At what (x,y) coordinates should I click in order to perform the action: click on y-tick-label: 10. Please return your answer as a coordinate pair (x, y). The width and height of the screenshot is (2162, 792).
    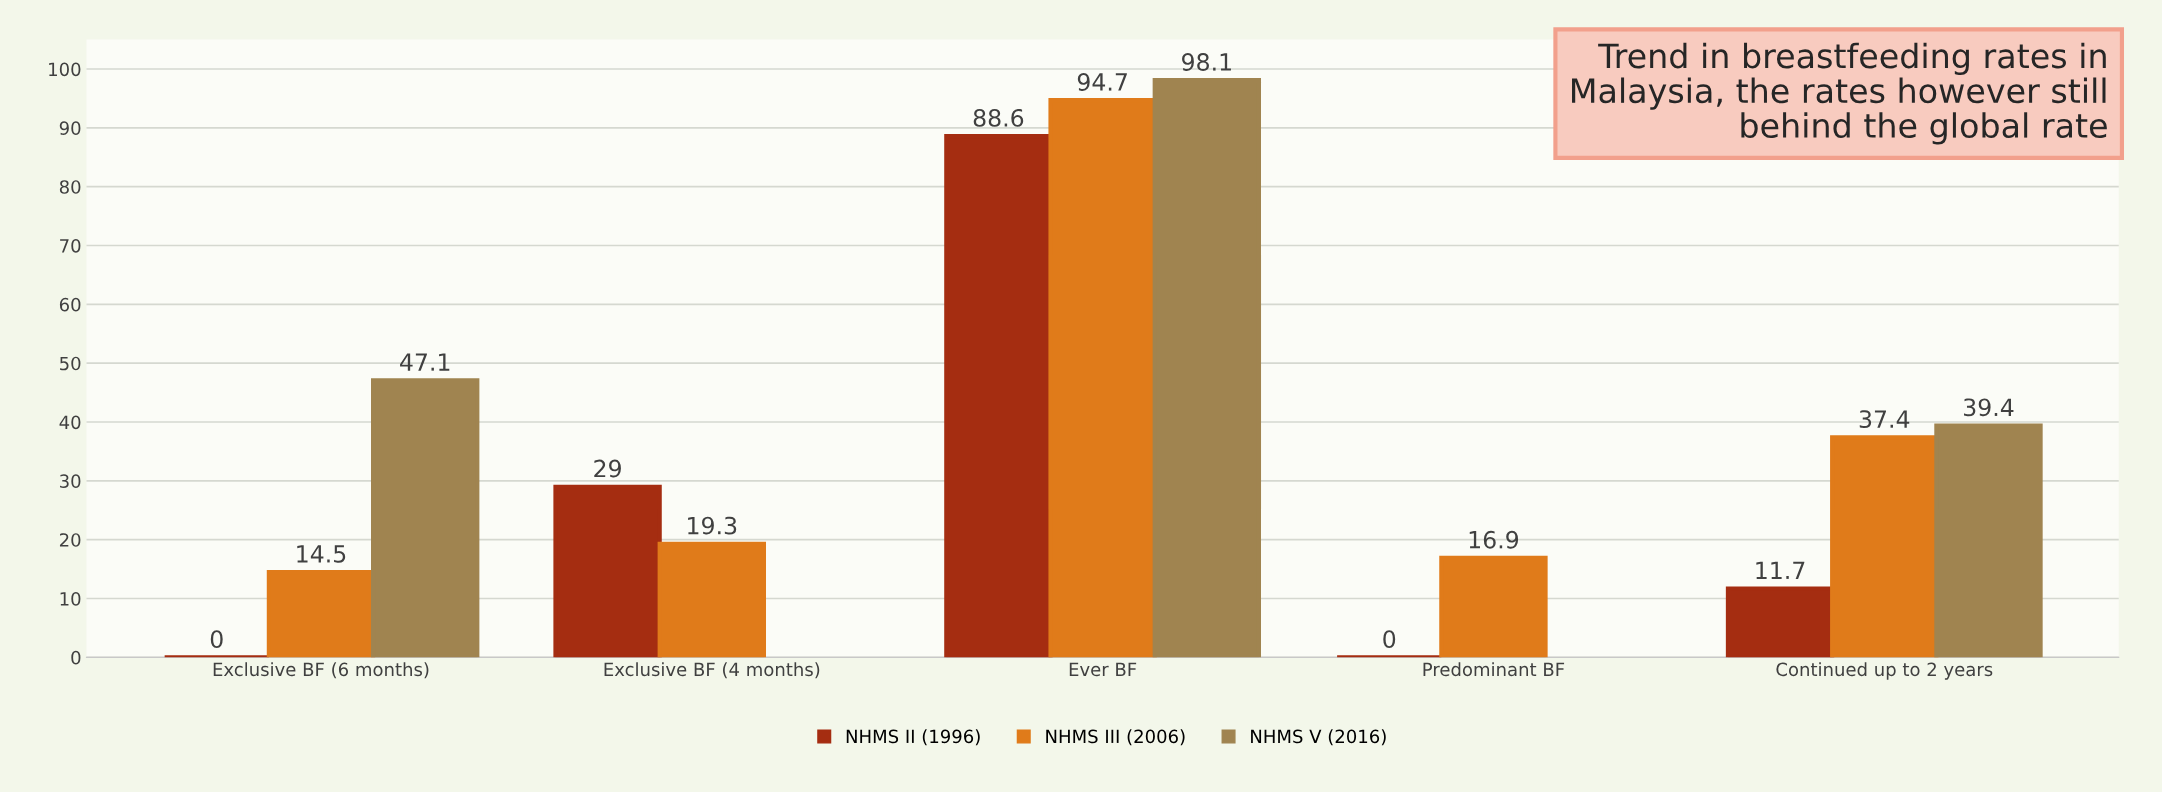
    Looking at the image, I should click on (70, 598).